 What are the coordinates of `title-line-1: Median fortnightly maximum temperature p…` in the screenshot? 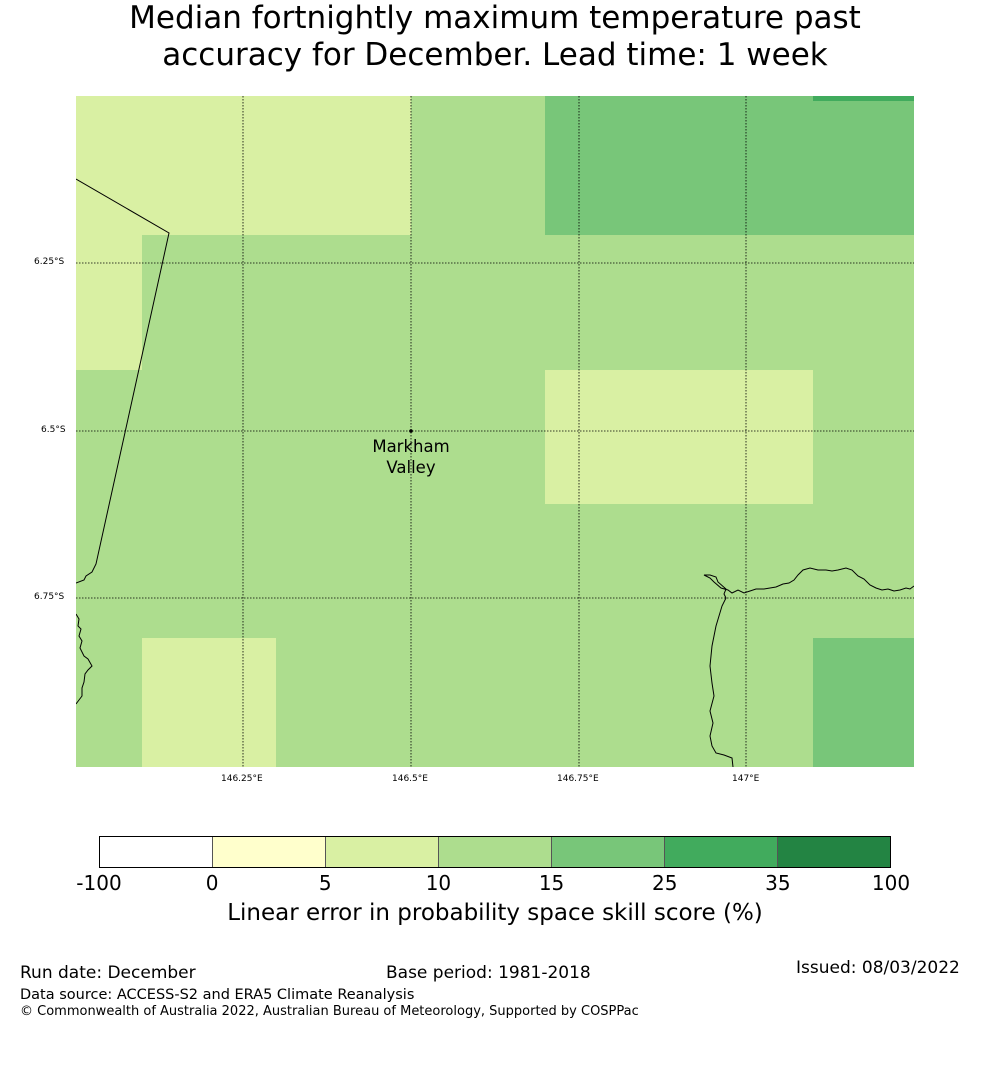 It's located at (495, 18).